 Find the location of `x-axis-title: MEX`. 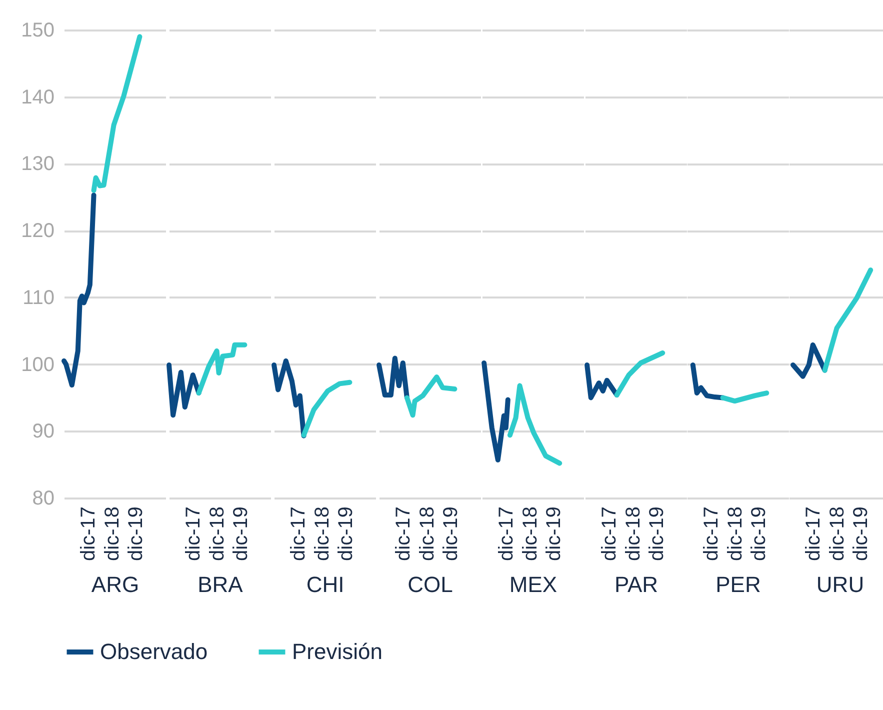

x-axis-title: MEX is located at coordinates (533, 584).